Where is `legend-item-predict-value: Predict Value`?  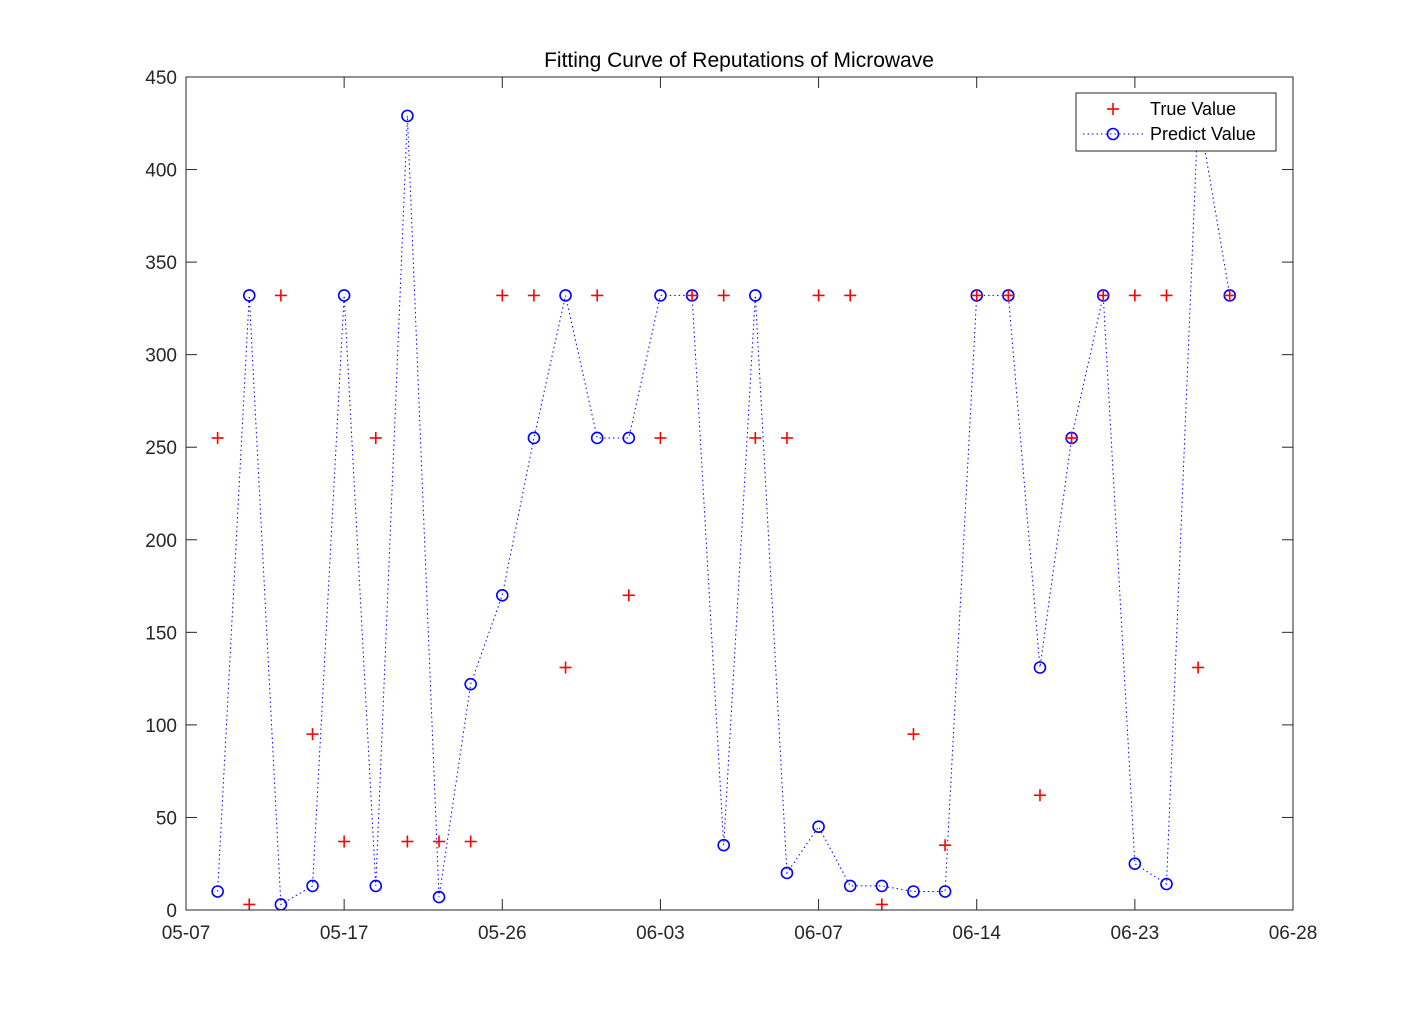 legend-item-predict-value: Predict Value is located at coordinates (1169, 134).